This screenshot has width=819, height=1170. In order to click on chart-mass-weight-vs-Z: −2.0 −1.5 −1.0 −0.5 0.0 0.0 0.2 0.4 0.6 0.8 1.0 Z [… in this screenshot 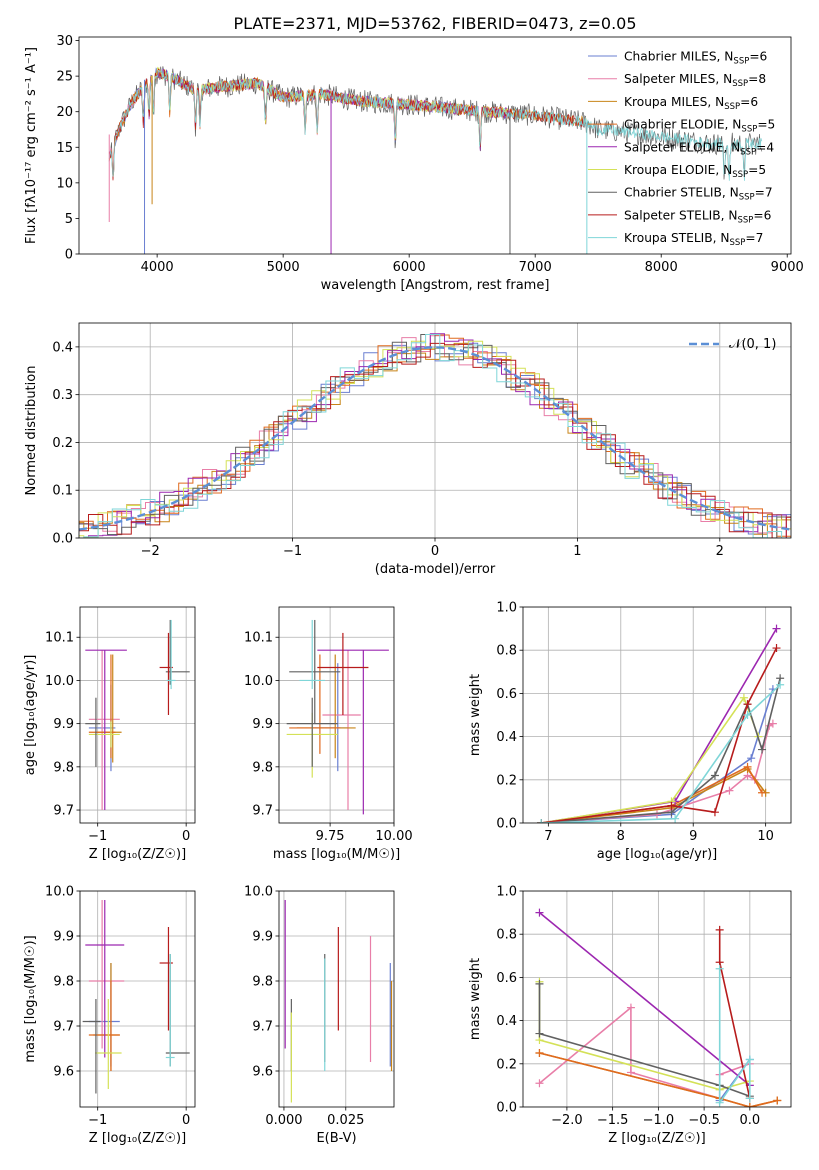, I will do `click(630, 1015)`.